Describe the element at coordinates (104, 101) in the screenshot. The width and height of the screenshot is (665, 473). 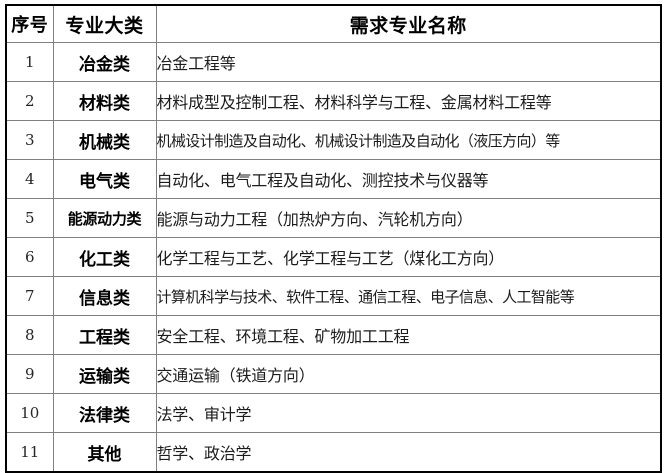
I see `cell-category: 材料类` at that location.